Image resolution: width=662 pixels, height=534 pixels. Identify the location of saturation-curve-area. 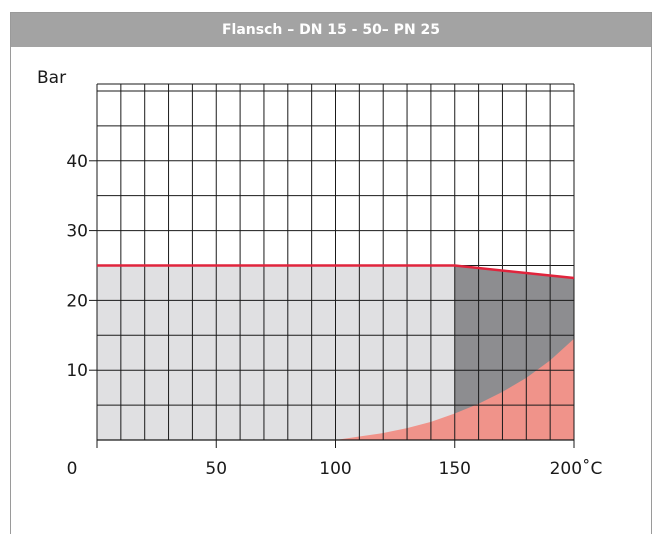
(454, 389).